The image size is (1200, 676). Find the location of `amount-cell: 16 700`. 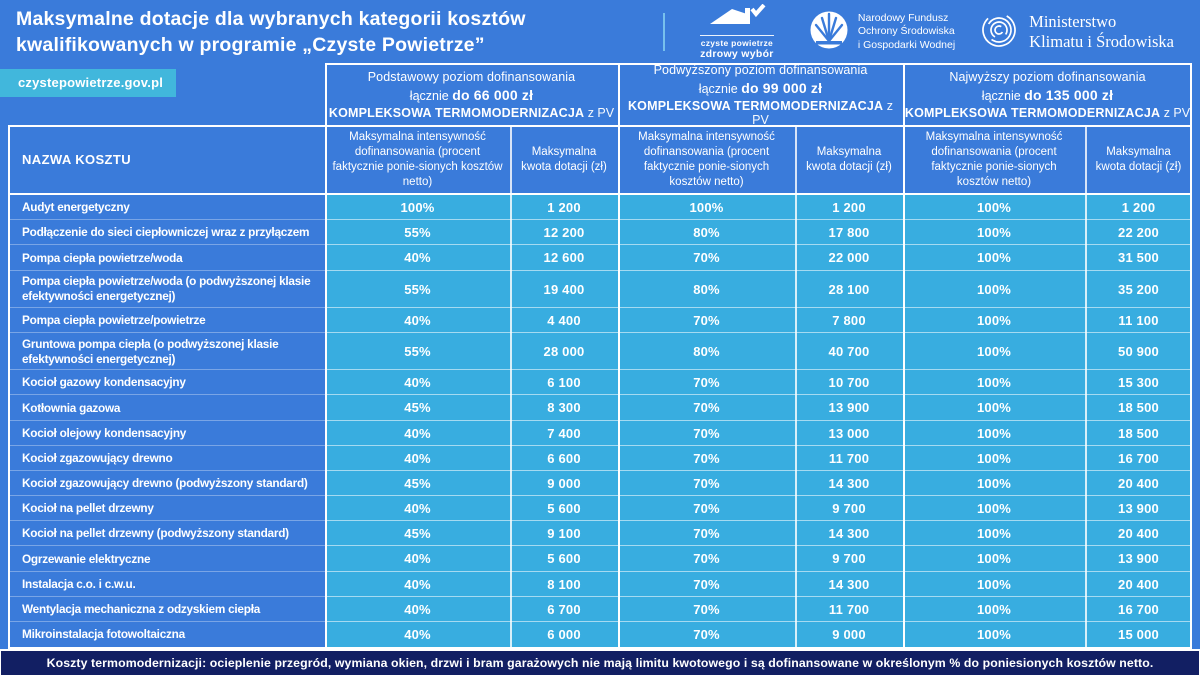

amount-cell: 16 700 is located at coordinates (1138, 458).